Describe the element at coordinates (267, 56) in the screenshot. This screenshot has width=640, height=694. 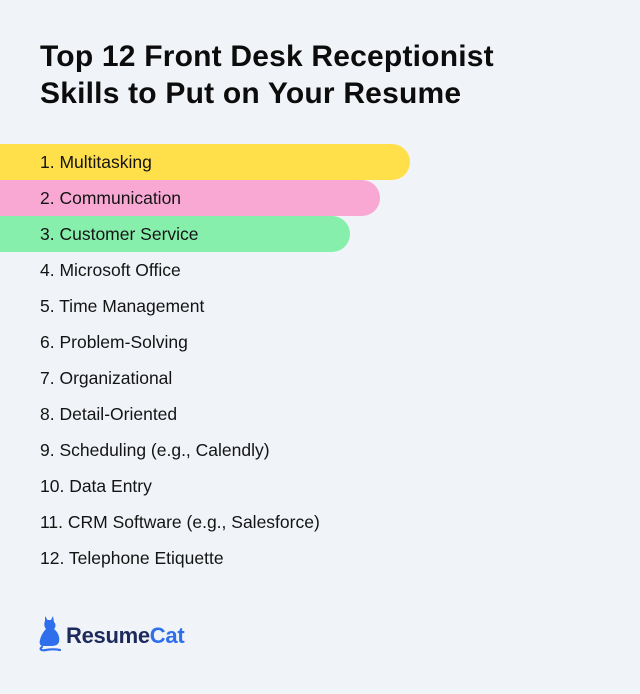
I see `title-line-1: Top 12 Front Desk Receptionist` at that location.